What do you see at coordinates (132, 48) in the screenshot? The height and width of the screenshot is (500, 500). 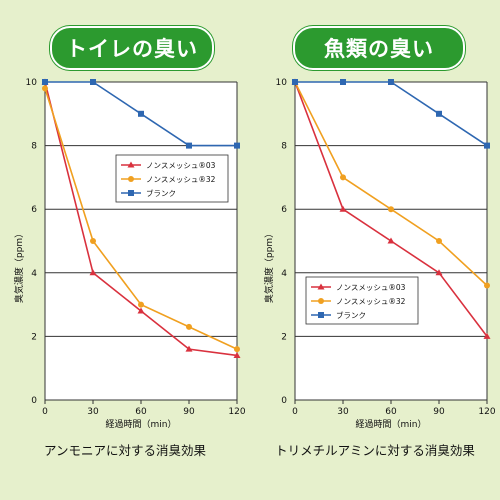 I see `chart-title-badge: トイレの臭い` at bounding box center [132, 48].